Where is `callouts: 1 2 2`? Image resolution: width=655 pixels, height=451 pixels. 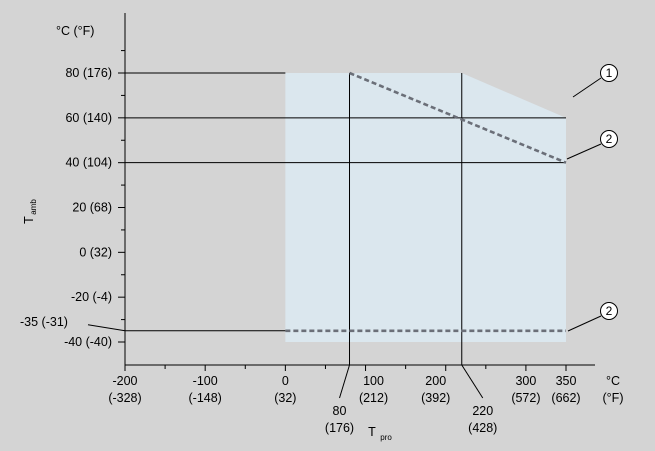
callouts: 1 2 2 is located at coordinates (592, 198).